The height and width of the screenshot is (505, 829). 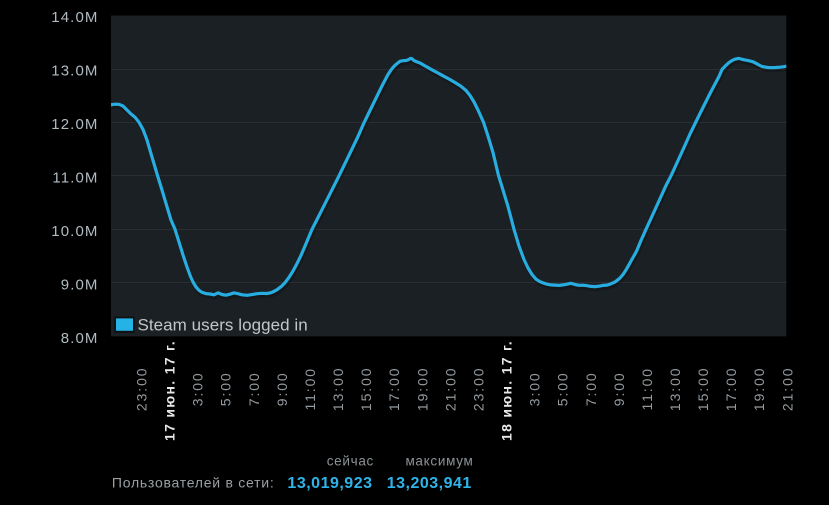 I want to click on svg-text: 13.0M, so click(x=74, y=70).